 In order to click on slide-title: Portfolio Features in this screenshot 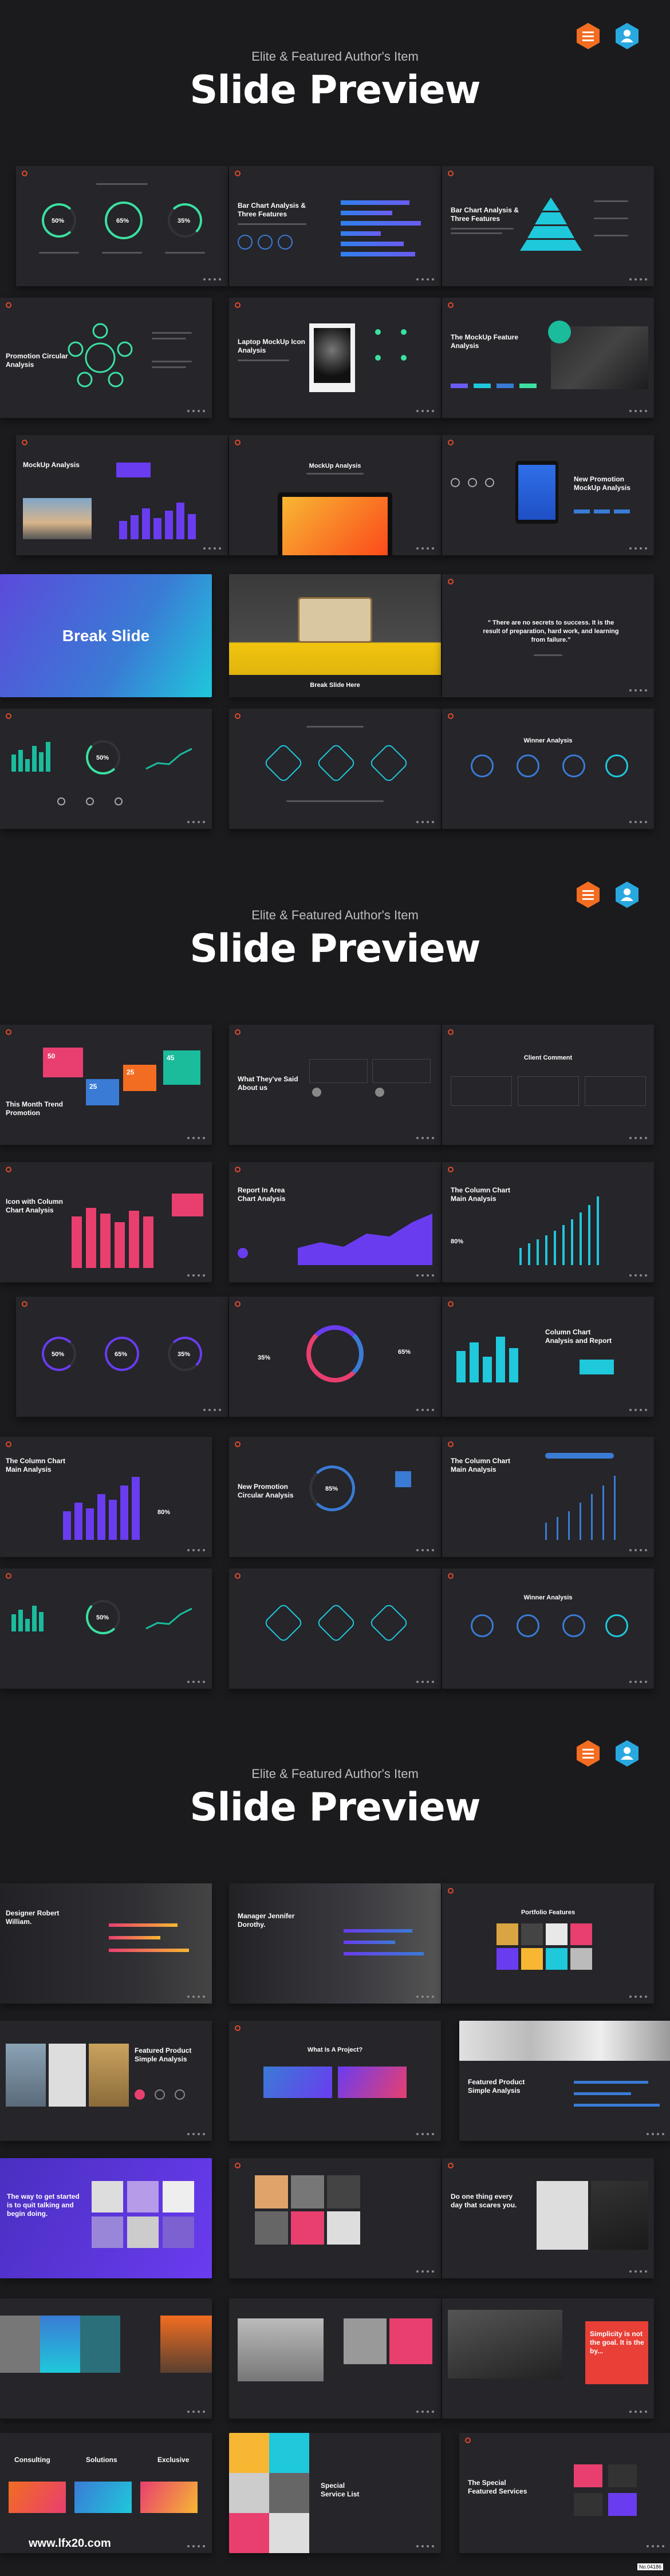, I will do `click(548, 1912)`.